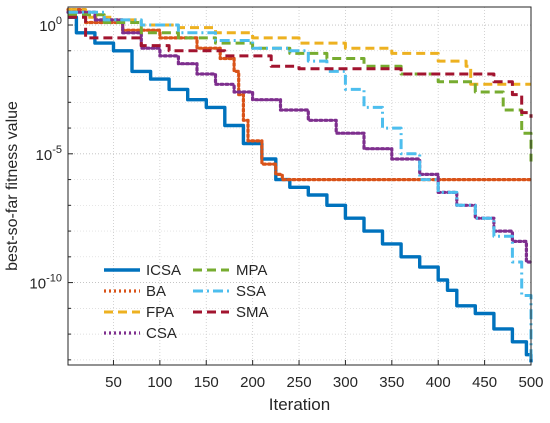 Image resolution: width=550 pixels, height=423 pixels. Describe the element at coordinates (252, 382) in the screenshot. I see `x-tick-label: 200` at that location.